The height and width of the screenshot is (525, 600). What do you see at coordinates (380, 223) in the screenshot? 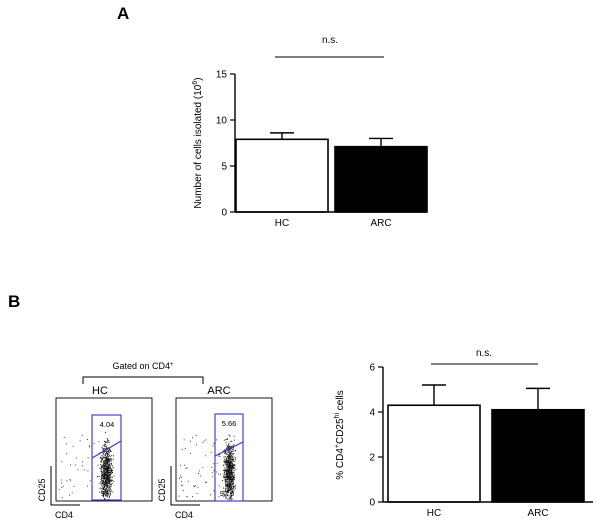
I see `chart-a-category-arc: ARC` at bounding box center [380, 223].